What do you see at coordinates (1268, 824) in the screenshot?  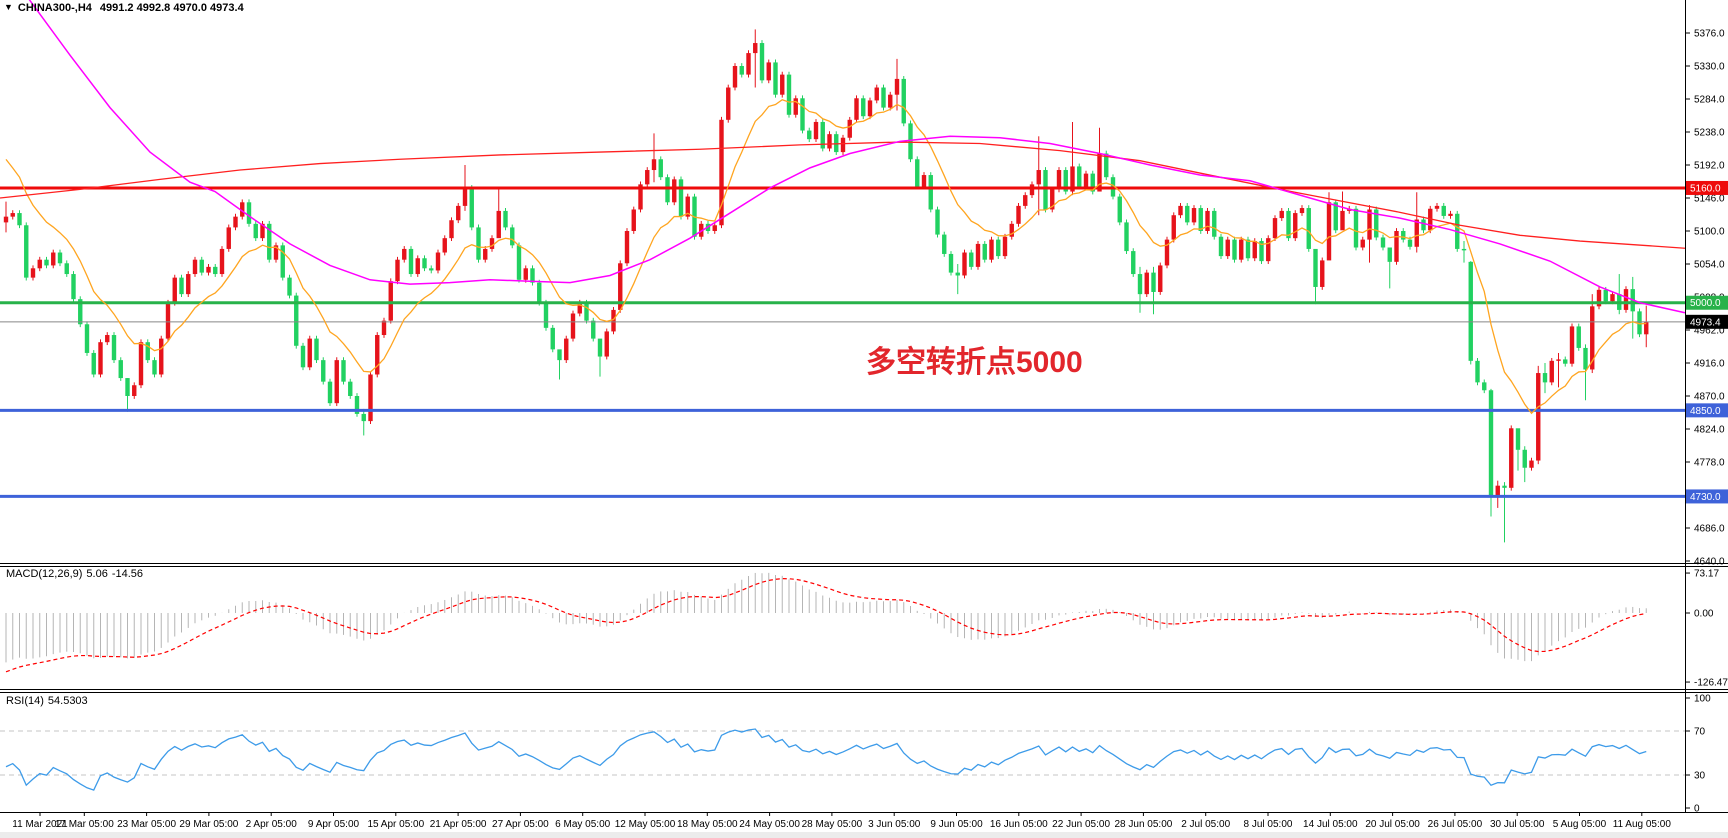 I see `svg-text: 8 Jul 05:00` at bounding box center [1268, 824].